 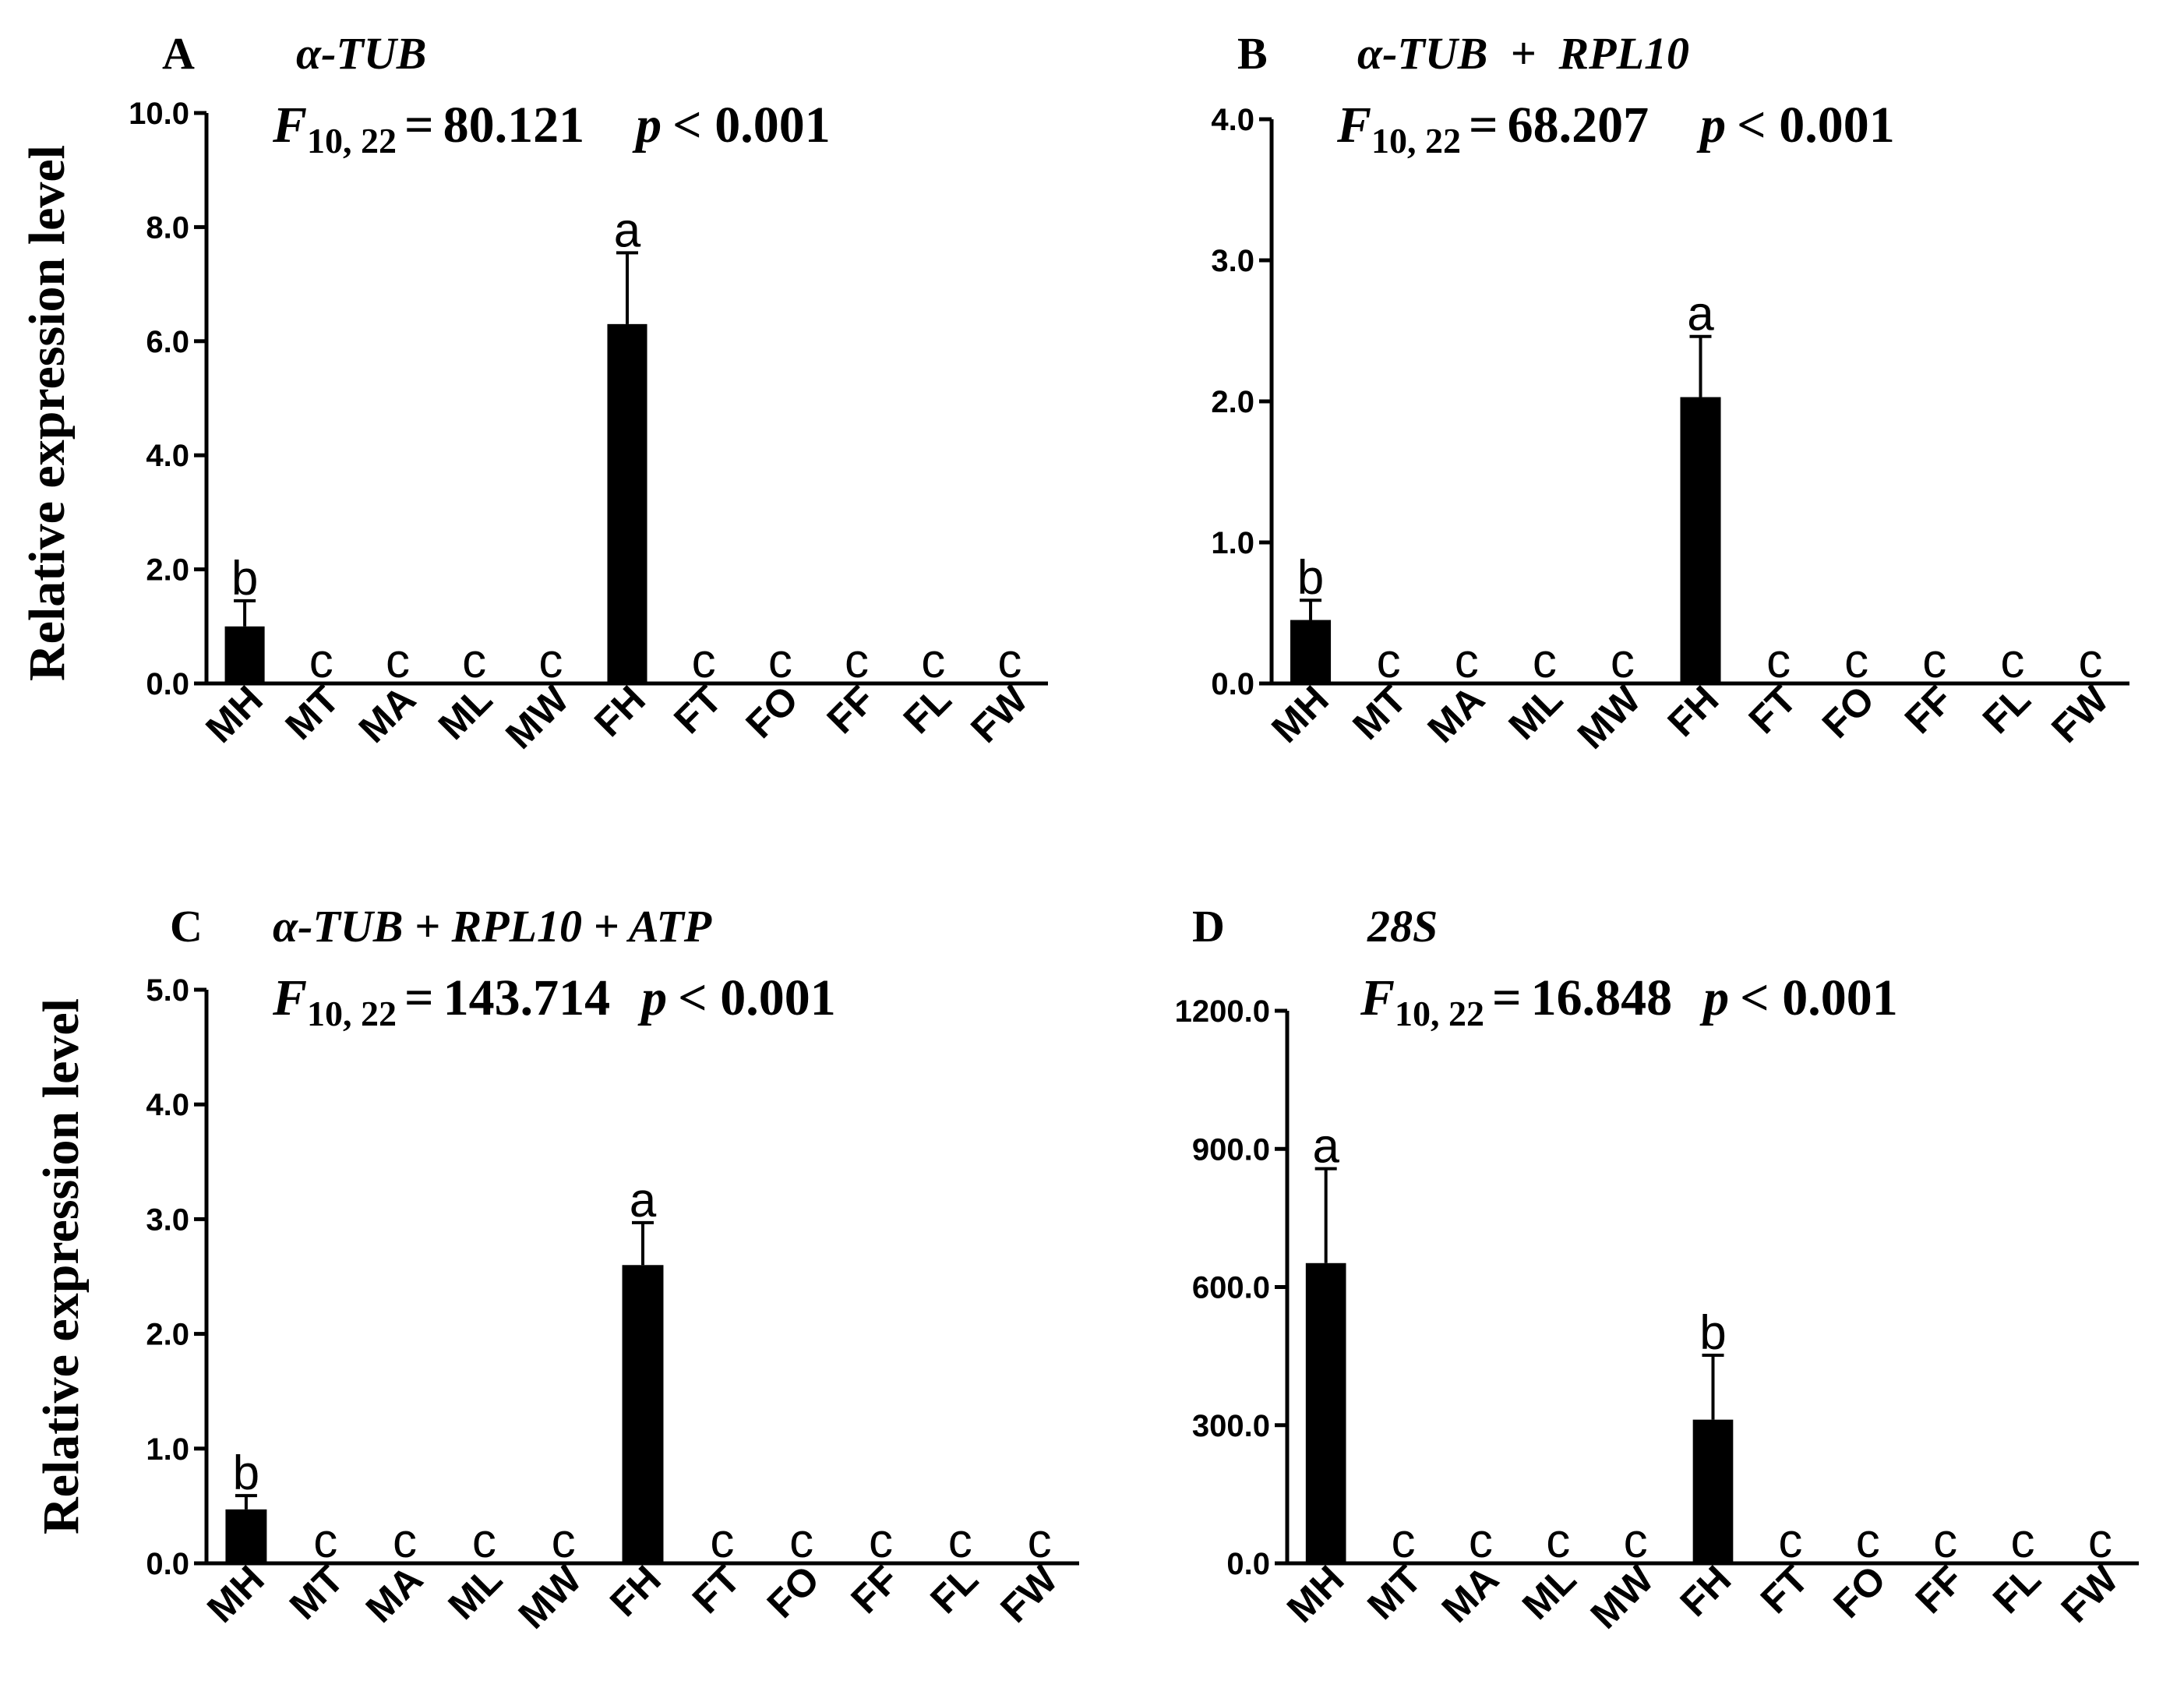 What do you see at coordinates (61, 1266) in the screenshot?
I see `y-axis-label: Relative expression level` at bounding box center [61, 1266].